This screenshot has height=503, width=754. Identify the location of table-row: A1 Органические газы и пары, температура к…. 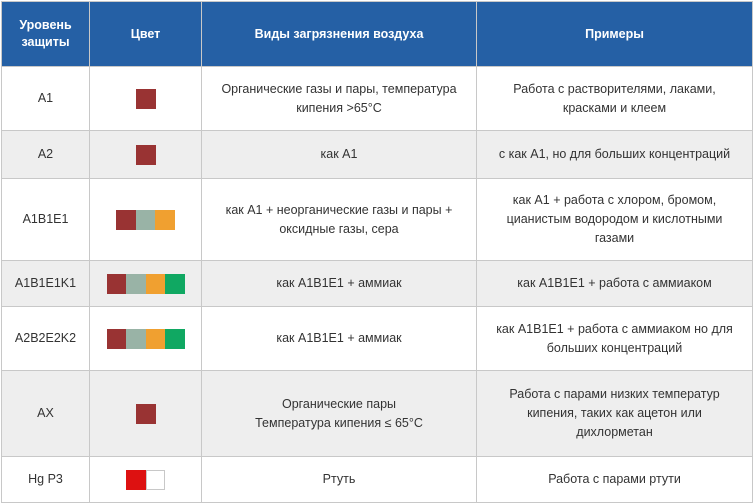
(377, 98).